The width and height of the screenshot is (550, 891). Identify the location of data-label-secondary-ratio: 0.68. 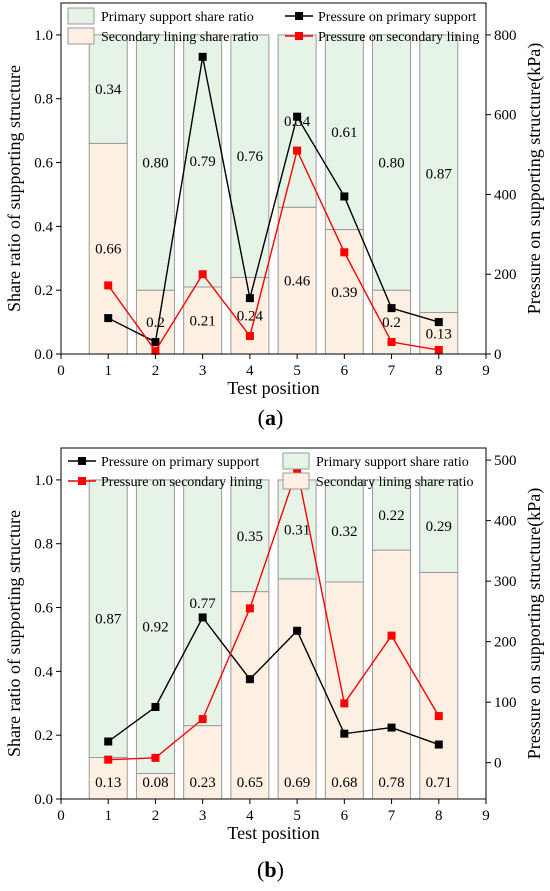
(344, 783).